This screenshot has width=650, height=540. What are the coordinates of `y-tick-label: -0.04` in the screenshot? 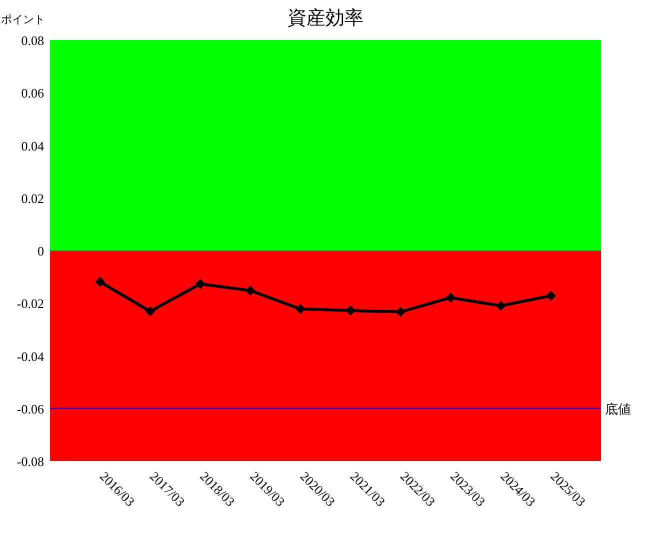 It's located at (30, 356).